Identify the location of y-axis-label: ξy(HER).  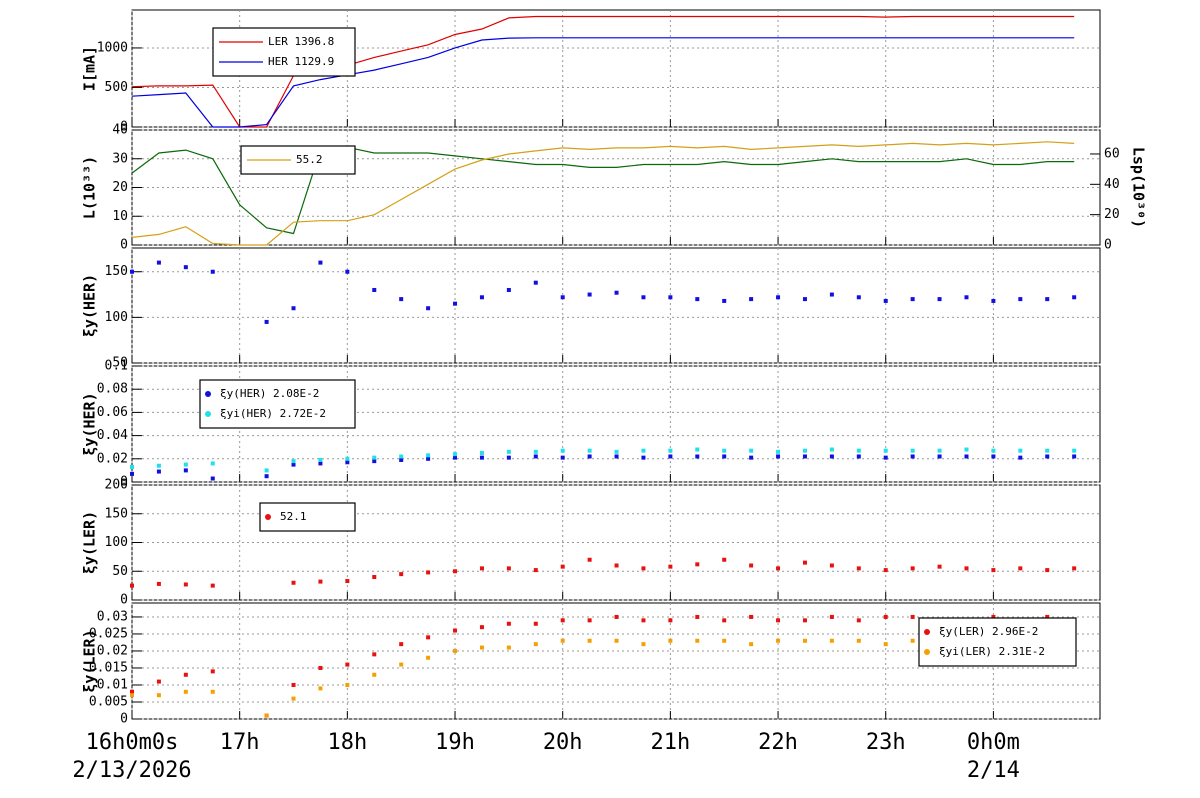
(90, 305).